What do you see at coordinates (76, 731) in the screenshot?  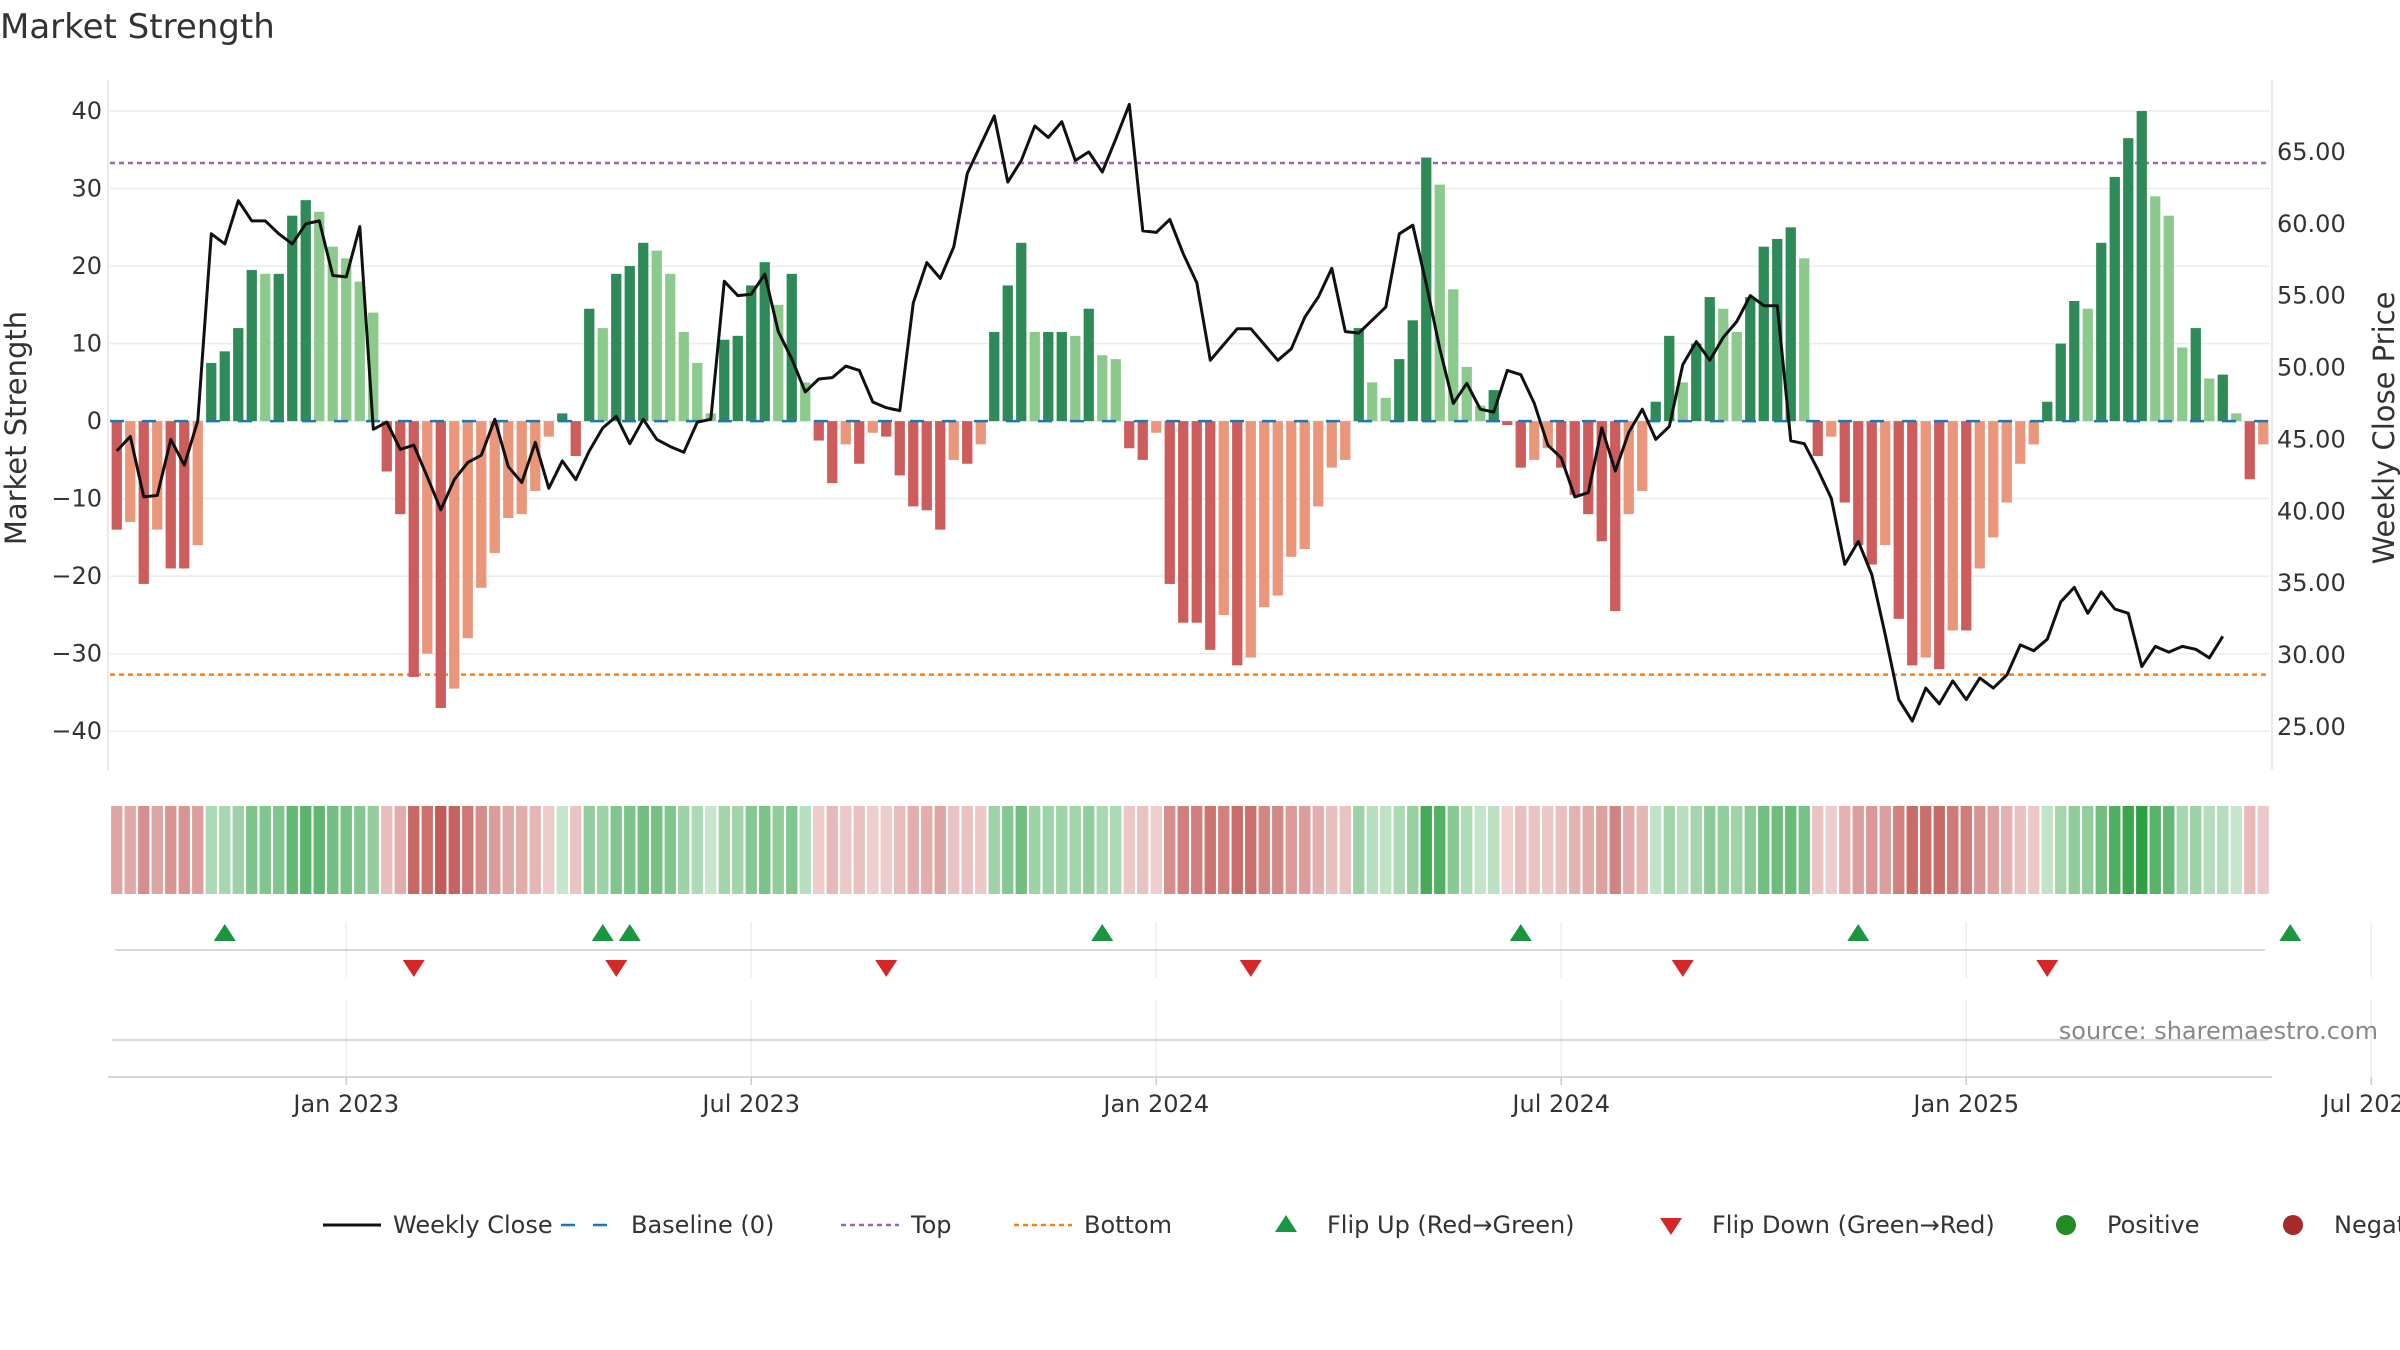 I see `y-left-tick-label: −40` at bounding box center [76, 731].